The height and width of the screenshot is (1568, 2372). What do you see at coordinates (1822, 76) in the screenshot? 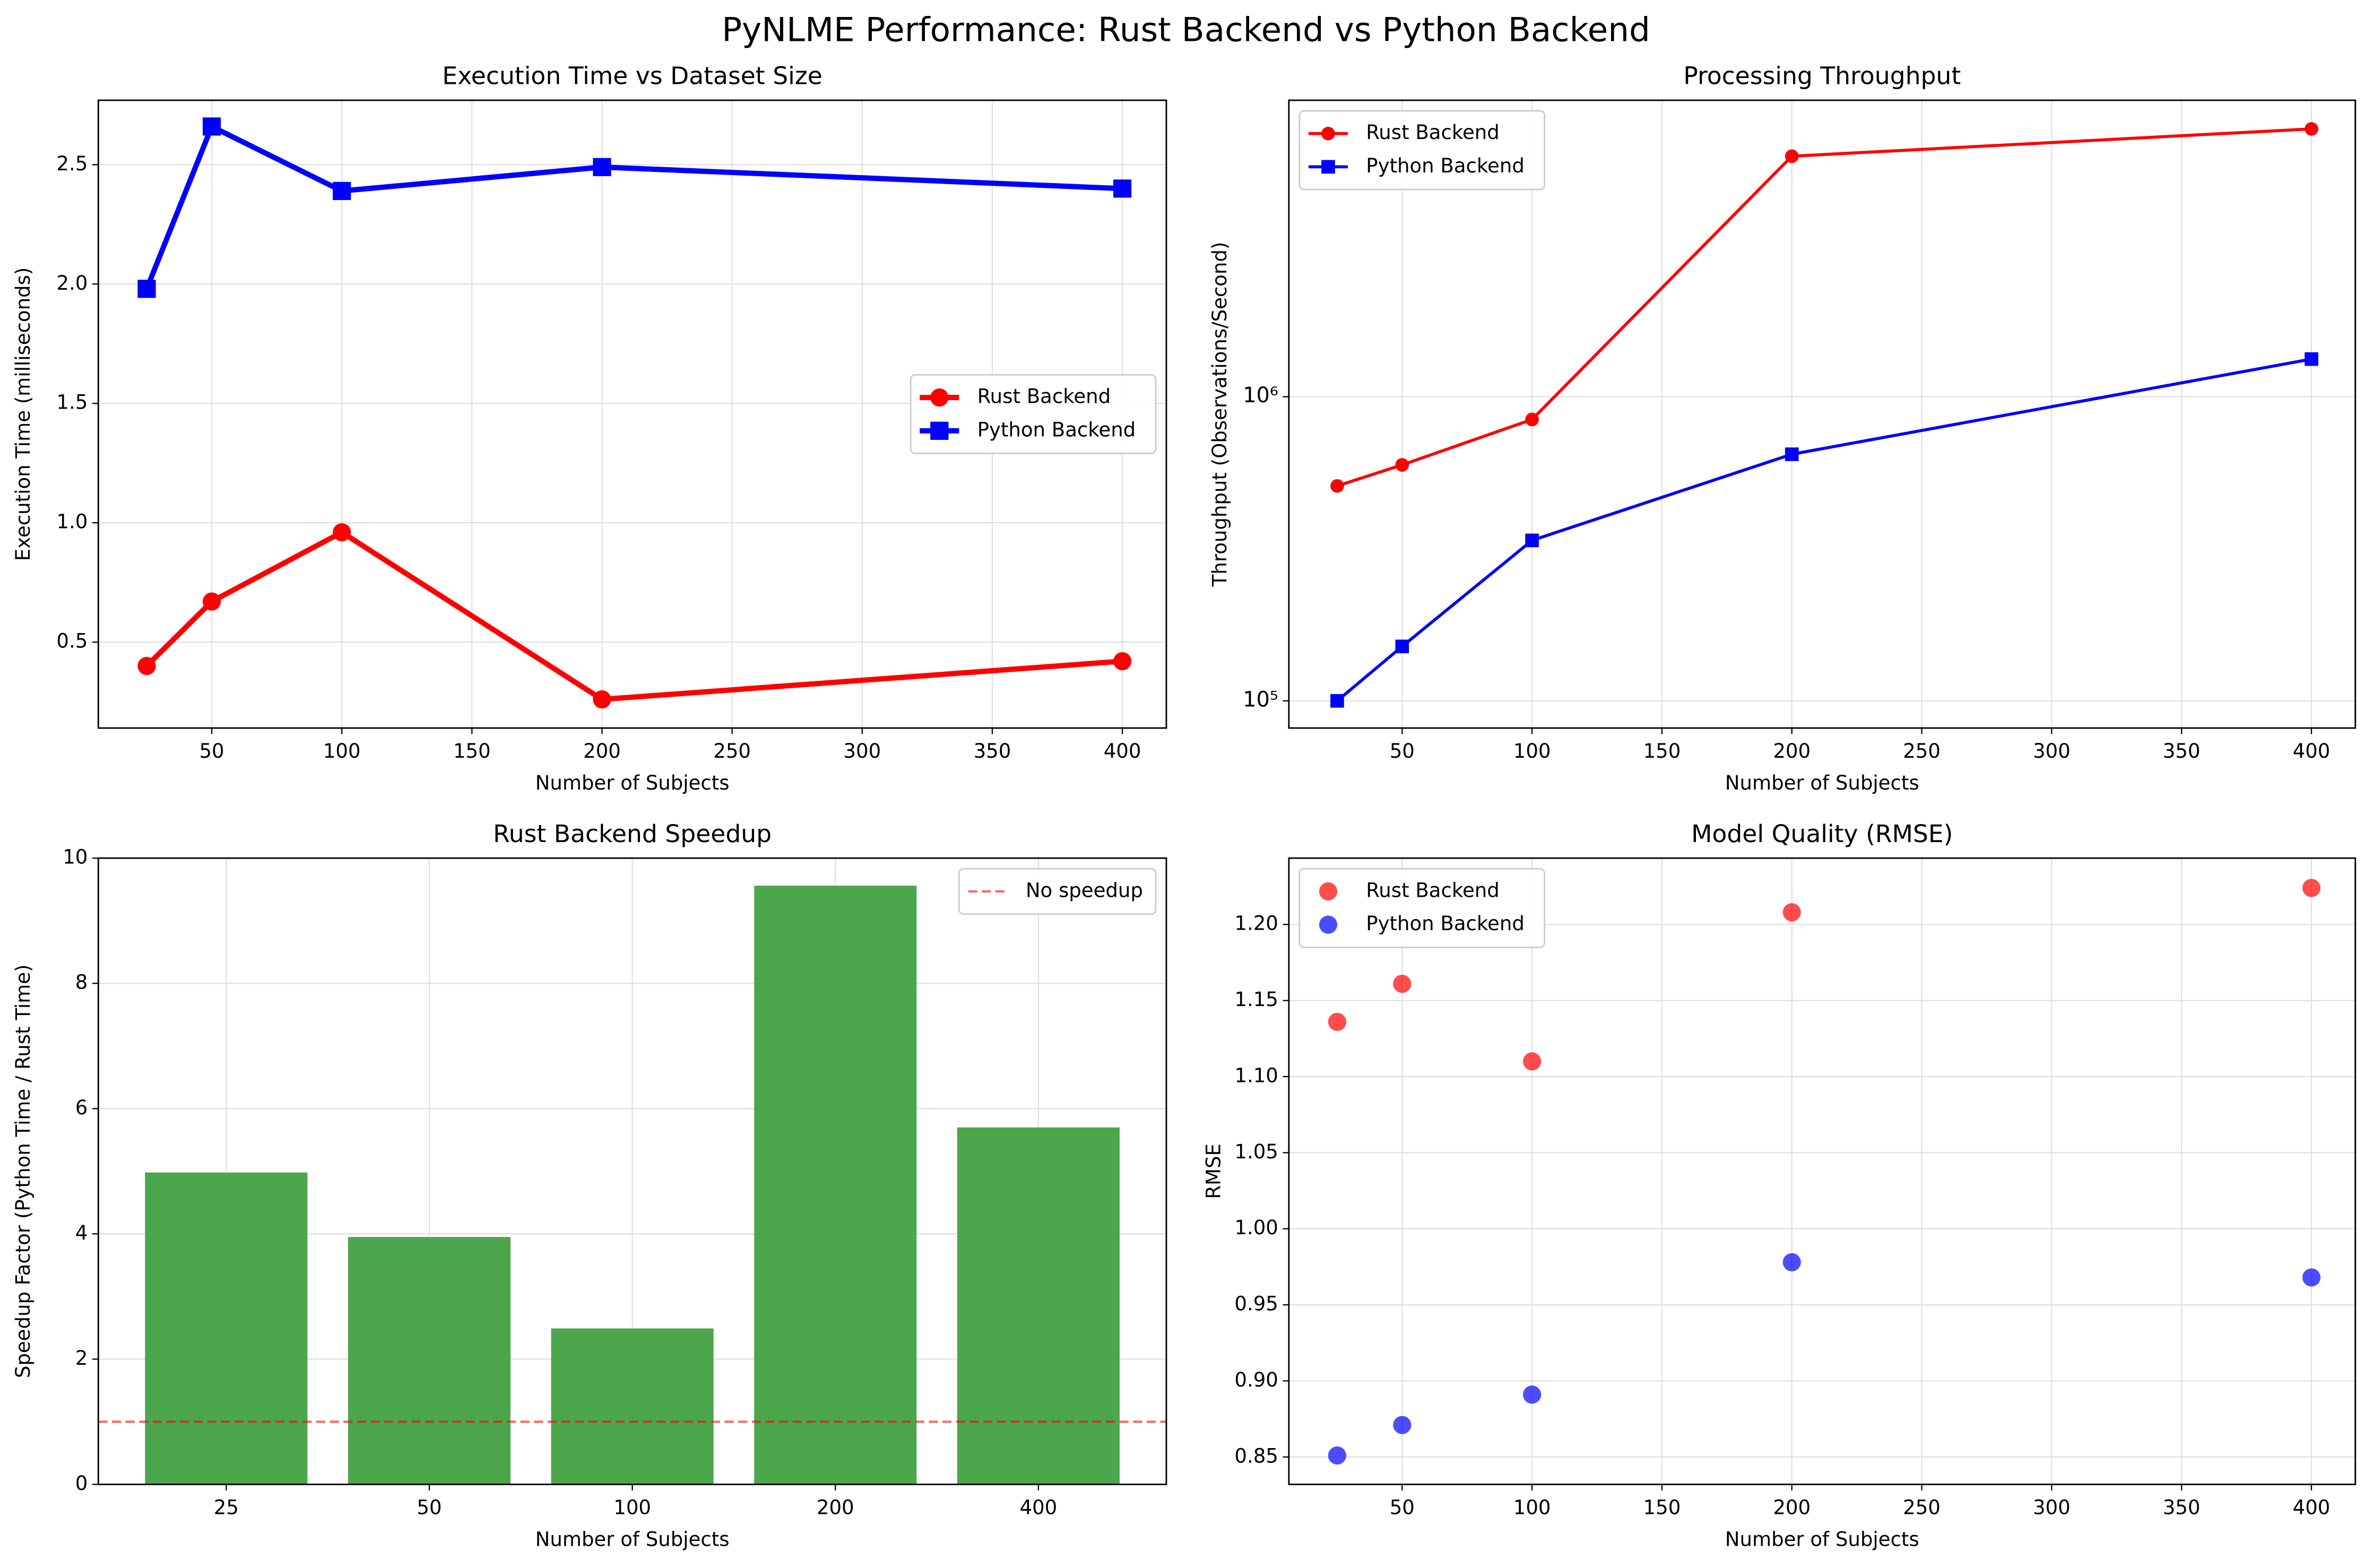
I see `axes-title: Processing Throughput` at bounding box center [1822, 76].